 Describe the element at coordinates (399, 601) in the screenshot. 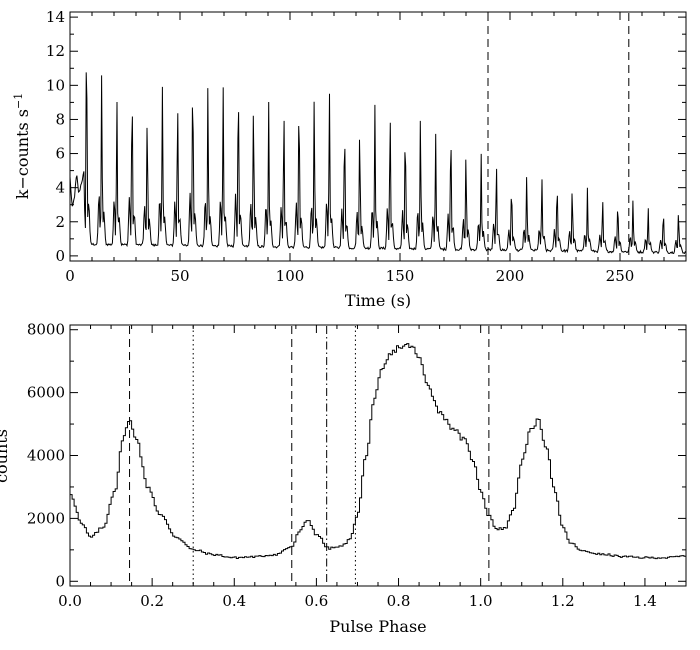

I see `bottom-x-tick-label: 0.8` at that location.